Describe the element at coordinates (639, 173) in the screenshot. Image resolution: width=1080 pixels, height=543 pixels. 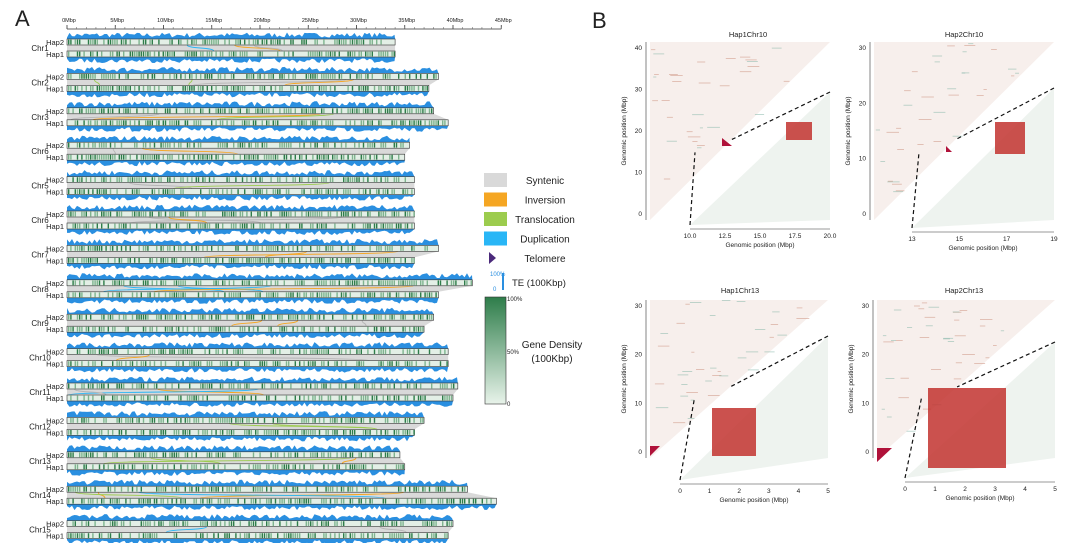
I see `y-tick-label: 10` at that location.